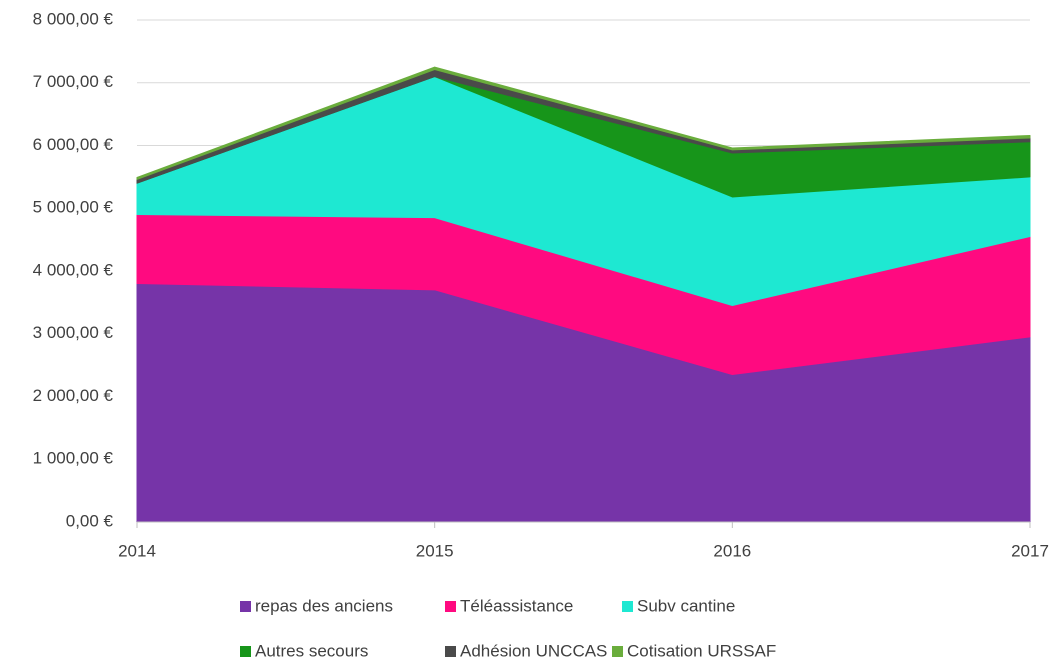 Image resolution: width=1058 pixels, height=666 pixels. What do you see at coordinates (311, 650) in the screenshot?
I see `legend-label: Autres secours` at bounding box center [311, 650].